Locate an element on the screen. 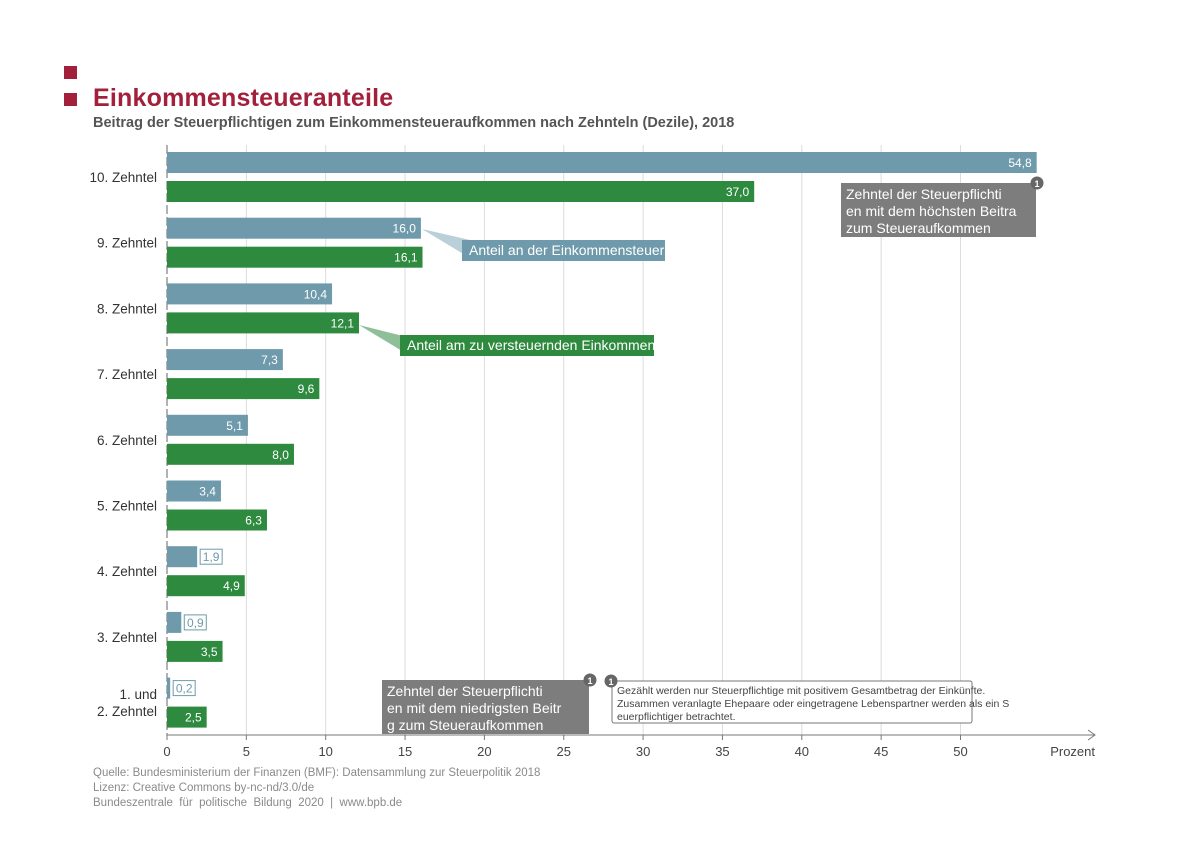  category-label: 3. Zehntel is located at coordinates (127, 637).